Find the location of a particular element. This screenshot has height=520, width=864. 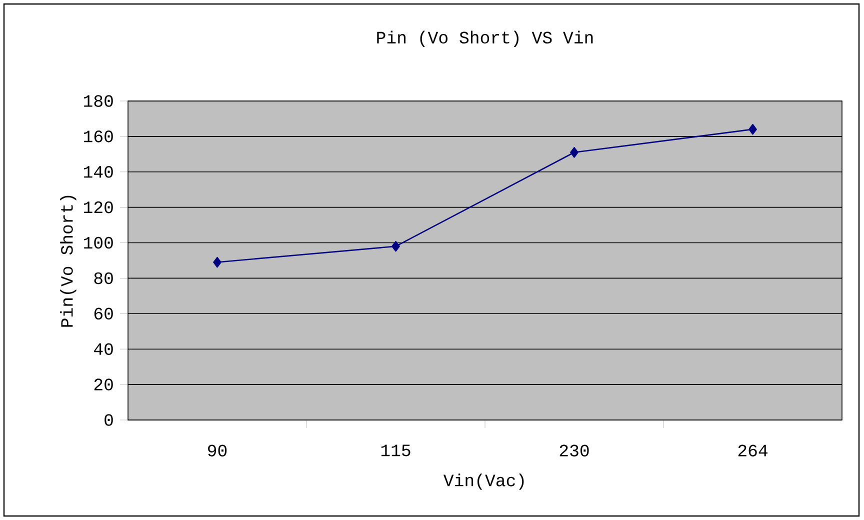

y-tick-label: 20 is located at coordinates (103, 384).